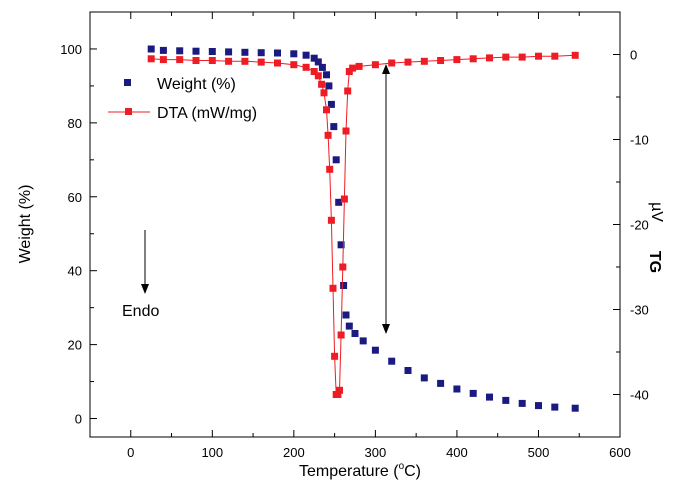 The width and height of the screenshot is (680, 493). What do you see at coordinates (639, 225) in the screenshot?
I see `y-right-tick-label: -20` at bounding box center [639, 225].